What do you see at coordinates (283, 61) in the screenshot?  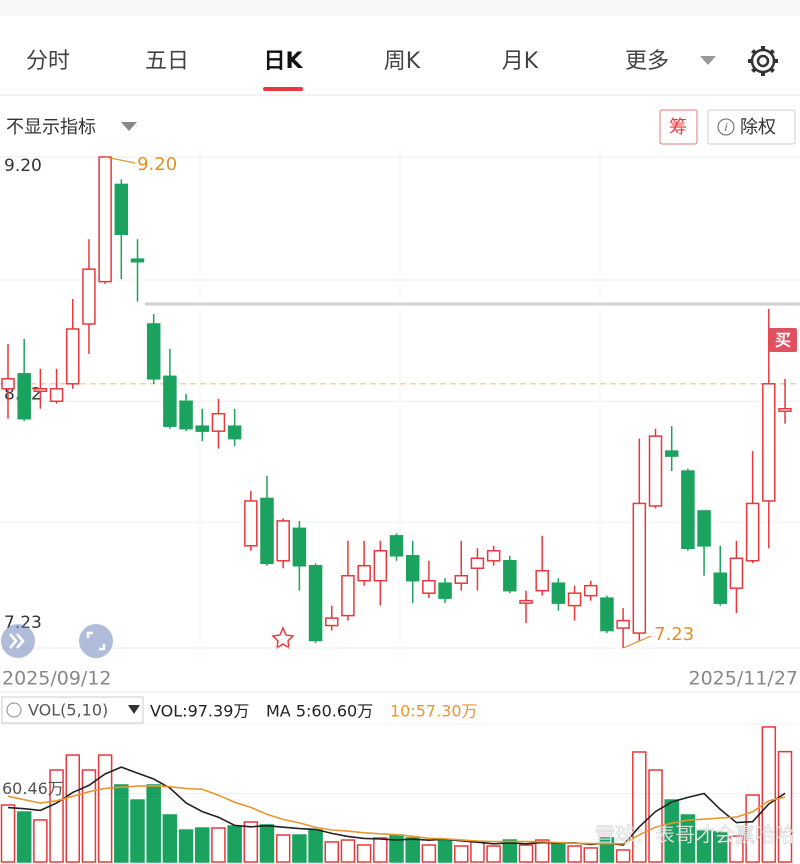 I see `tab: 日K` at bounding box center [283, 61].